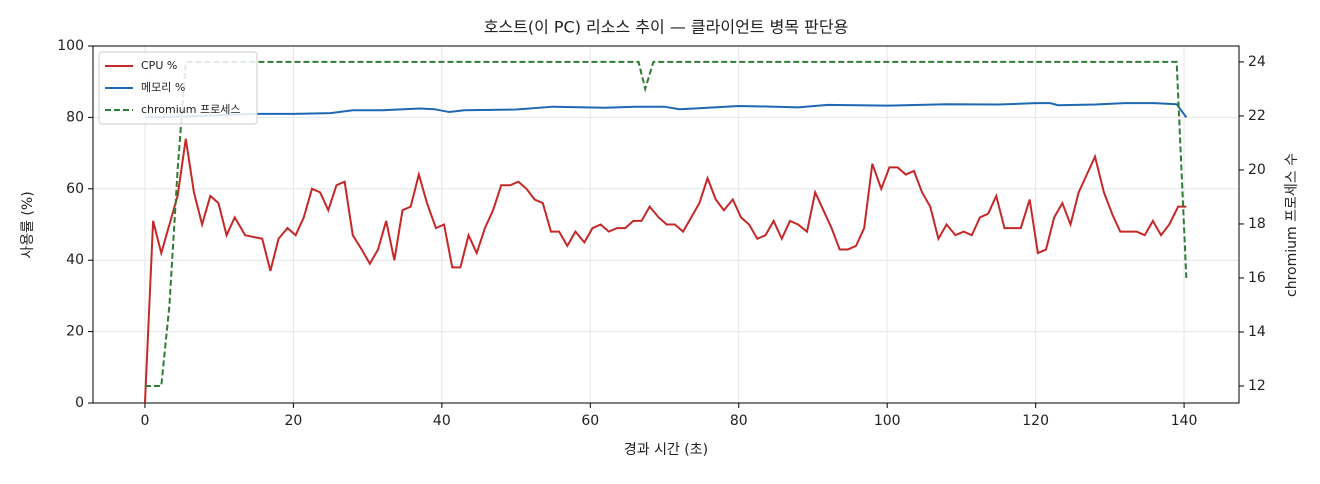 This screenshot has height=484, width=1320. What do you see at coordinates (666, 110) in the screenshot?
I see `series-line` at bounding box center [666, 110].